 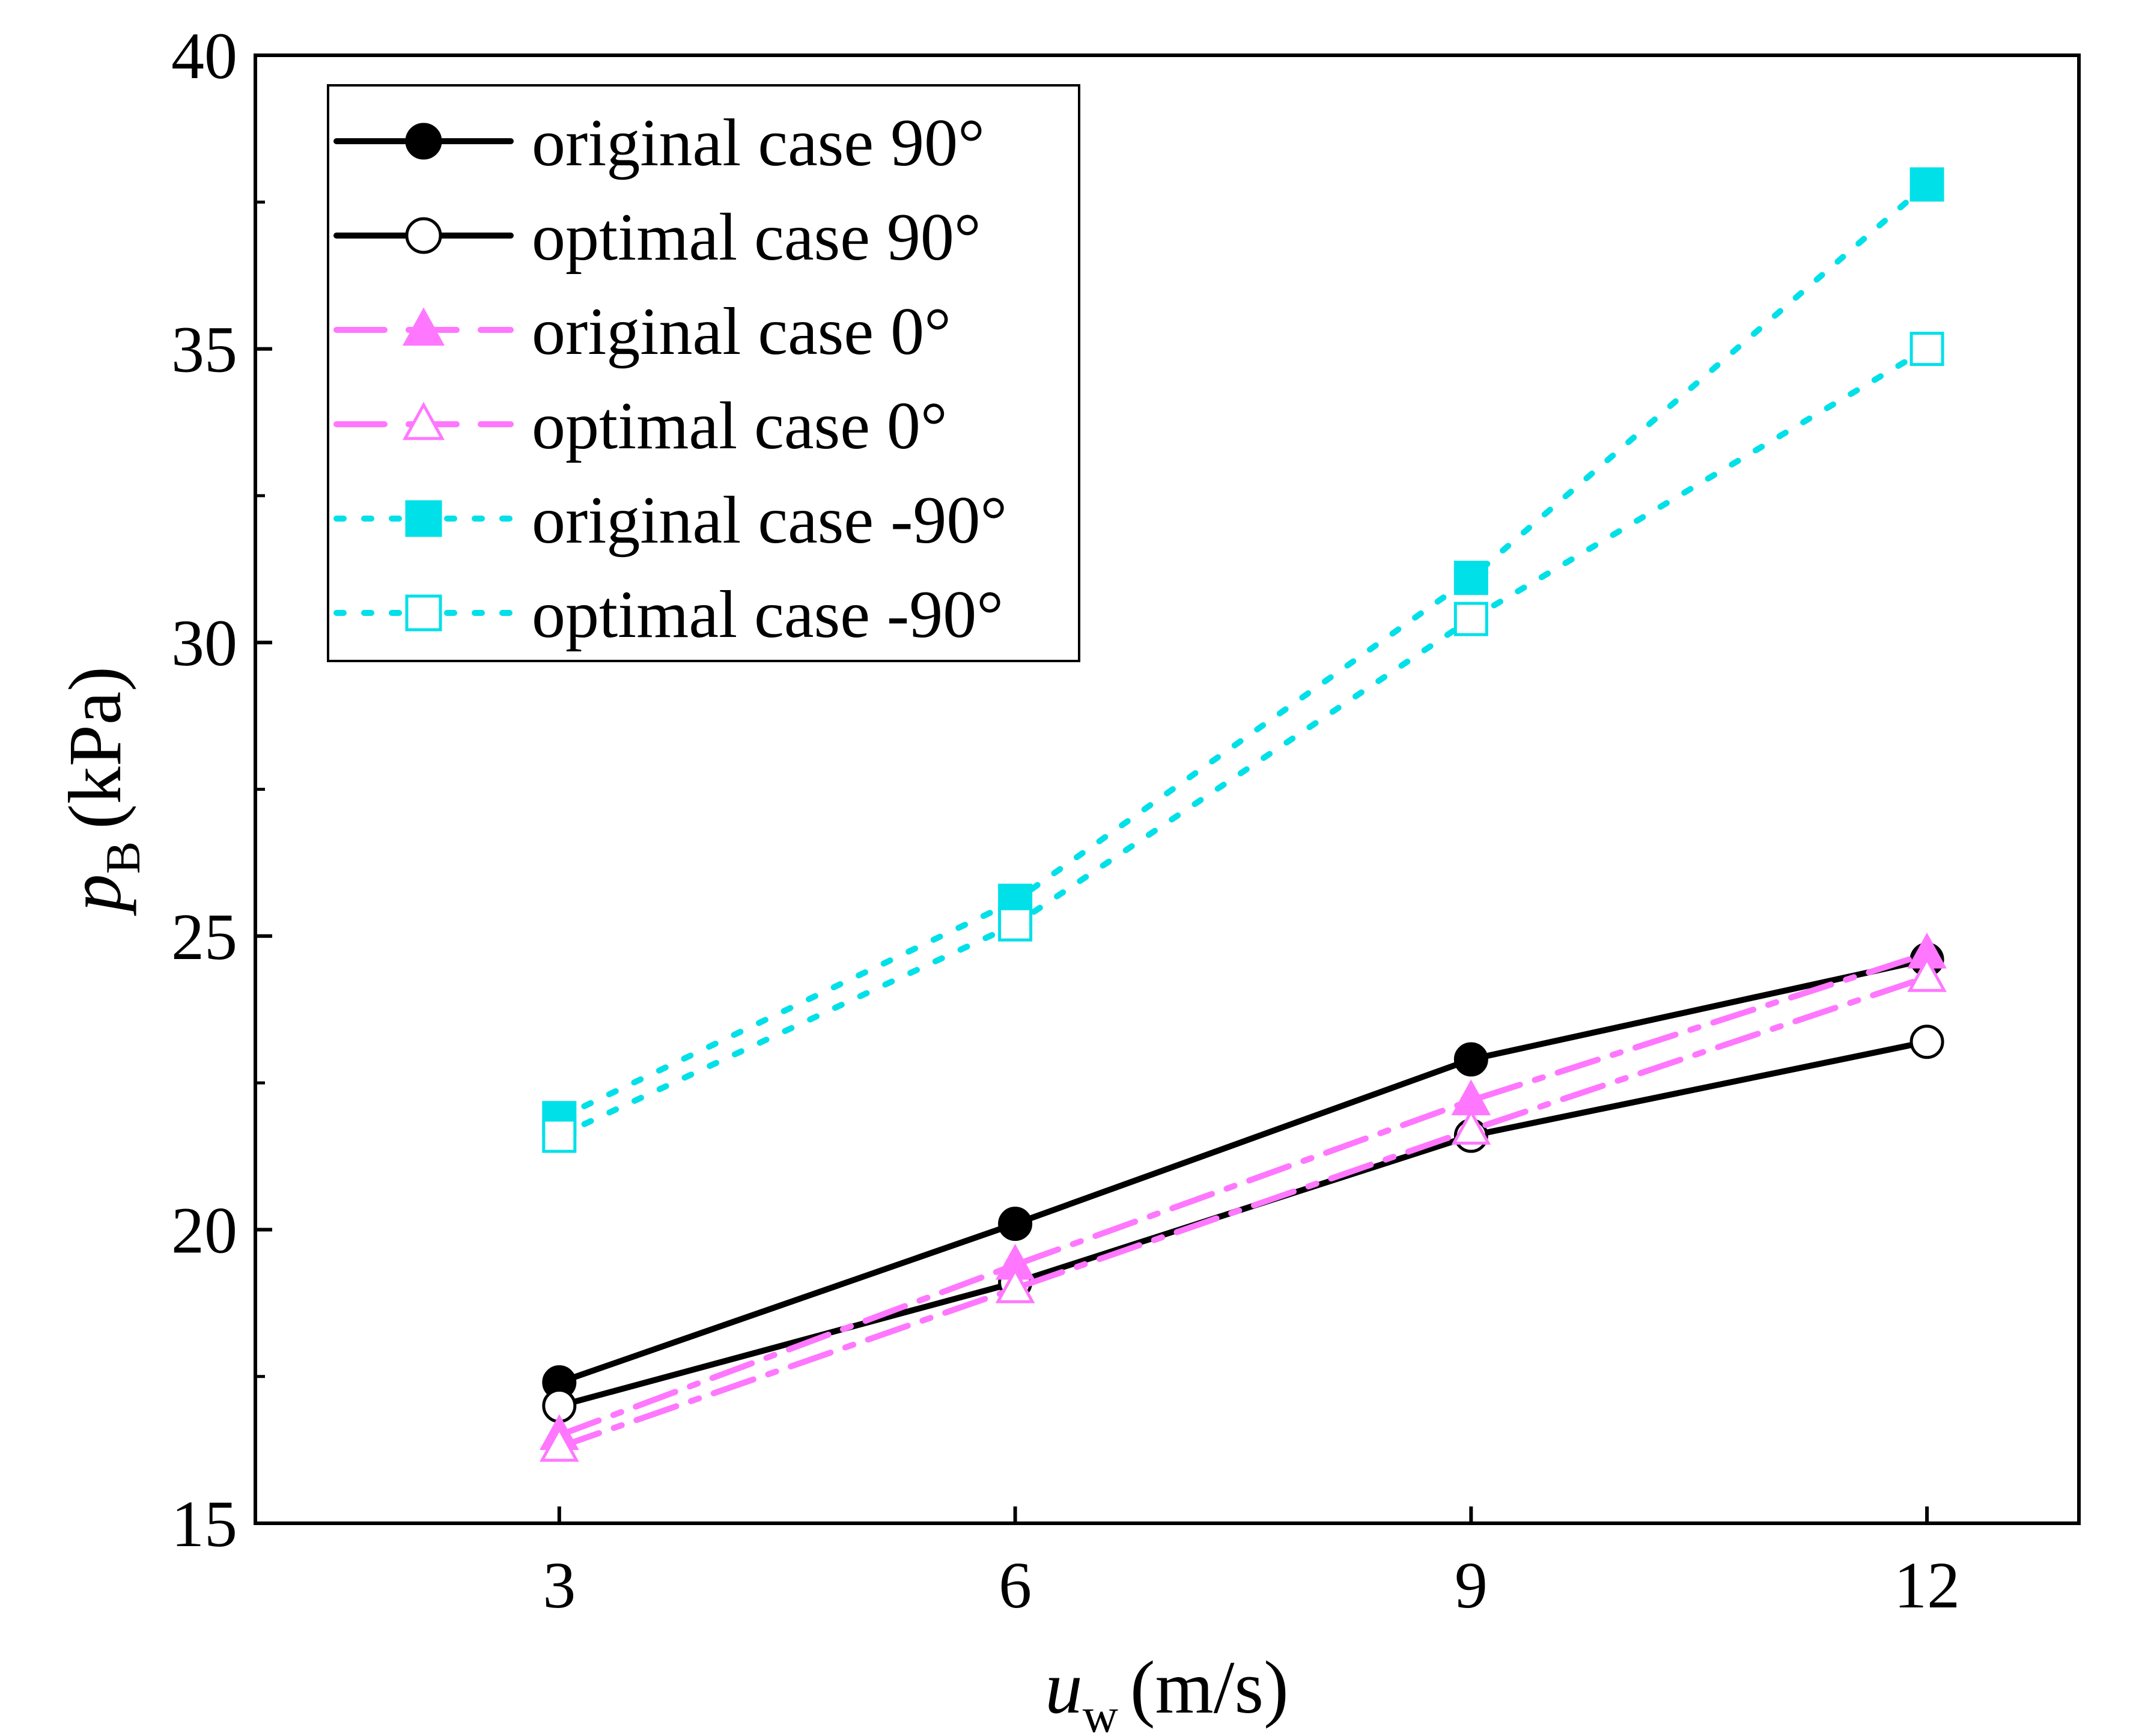 I want to click on legend-item: optimal case -90°, so click(x=668, y=614).